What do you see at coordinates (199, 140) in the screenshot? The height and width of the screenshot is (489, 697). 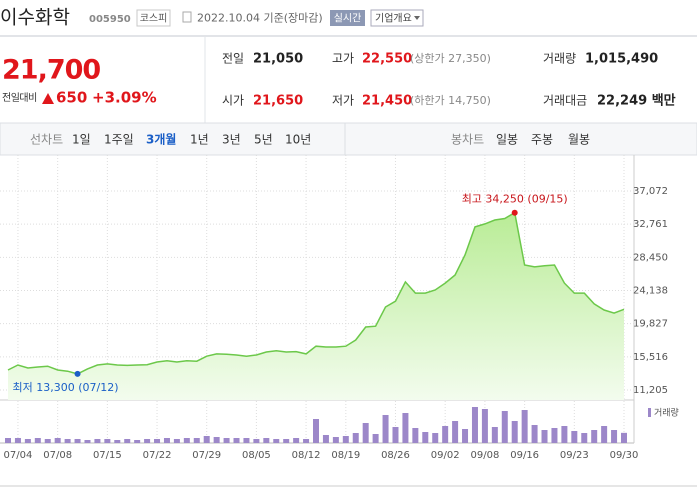 I see `period-tab: 1년` at bounding box center [199, 140].